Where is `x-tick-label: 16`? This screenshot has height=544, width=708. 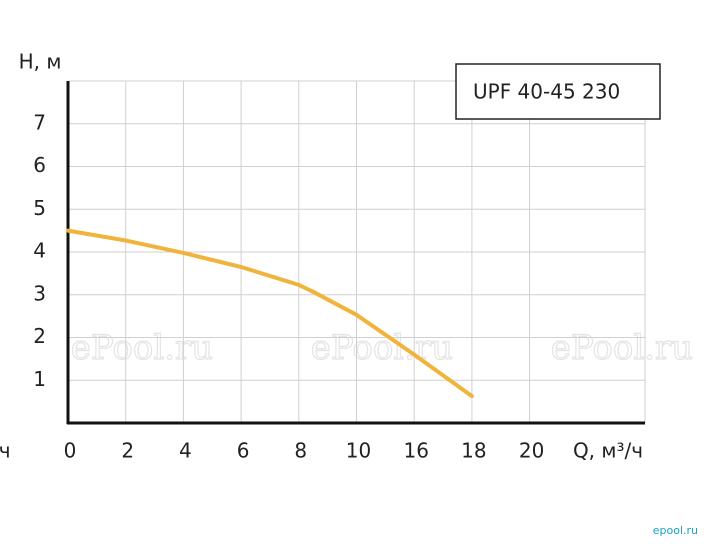
x-tick-label: 16 is located at coordinates (415, 451).